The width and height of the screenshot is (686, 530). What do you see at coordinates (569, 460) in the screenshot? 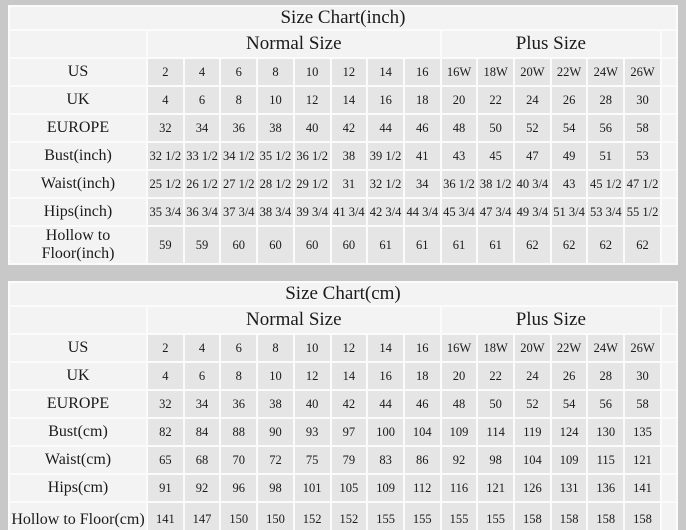
I see `size-value-cell: 109` at bounding box center [569, 460].